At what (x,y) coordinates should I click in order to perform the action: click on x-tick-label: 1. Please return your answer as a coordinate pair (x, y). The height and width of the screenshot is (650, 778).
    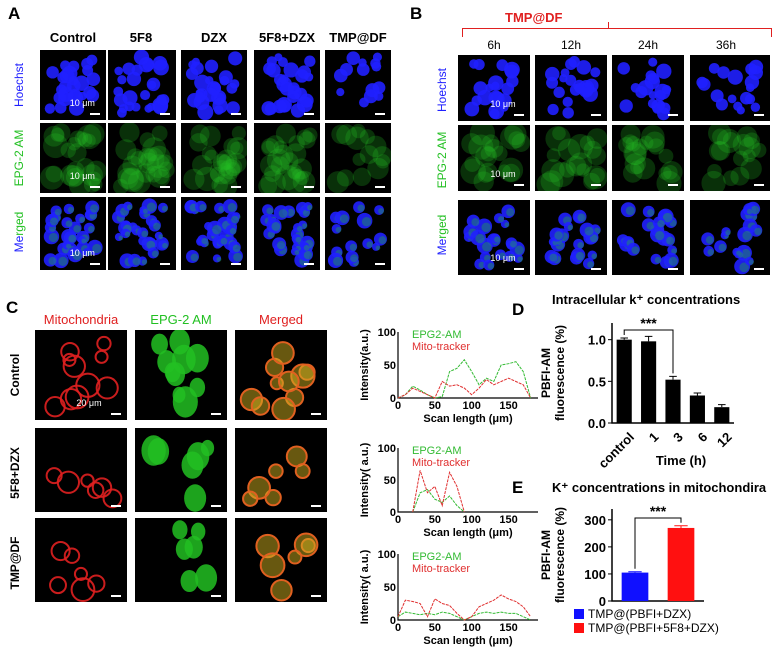
    Looking at the image, I should click on (654, 437).